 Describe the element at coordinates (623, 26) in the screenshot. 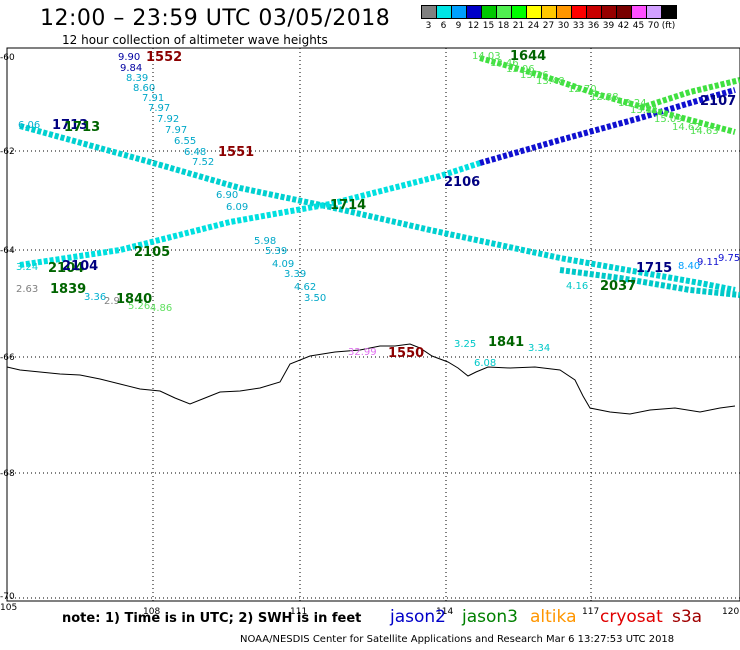

I see `scale-label: 42` at that location.